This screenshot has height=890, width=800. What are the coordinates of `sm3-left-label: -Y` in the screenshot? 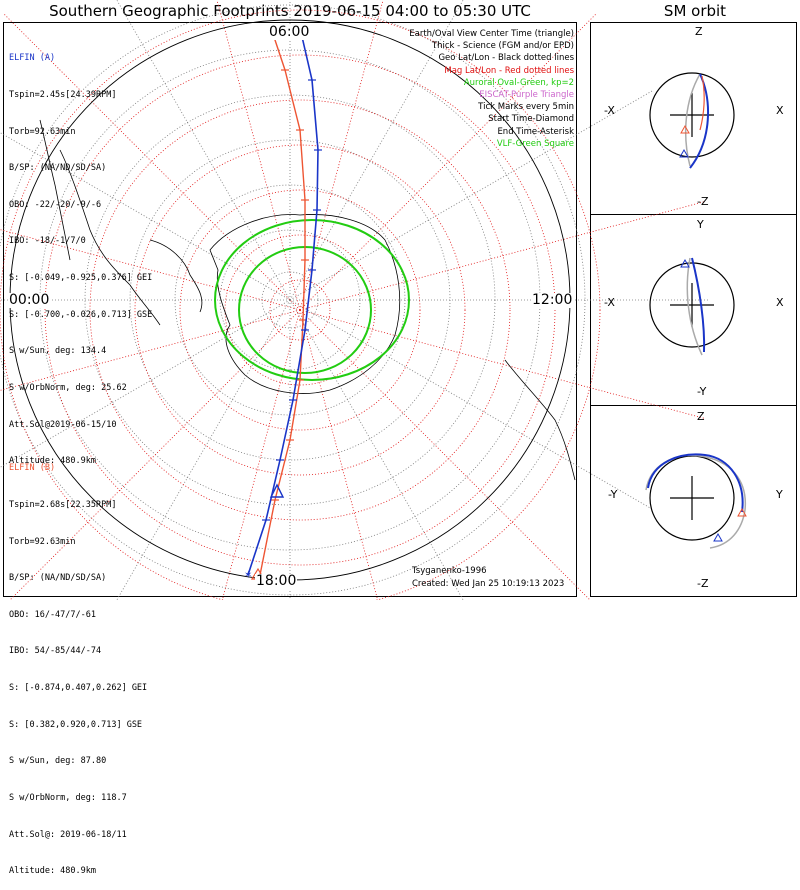 It's located at (613, 494).